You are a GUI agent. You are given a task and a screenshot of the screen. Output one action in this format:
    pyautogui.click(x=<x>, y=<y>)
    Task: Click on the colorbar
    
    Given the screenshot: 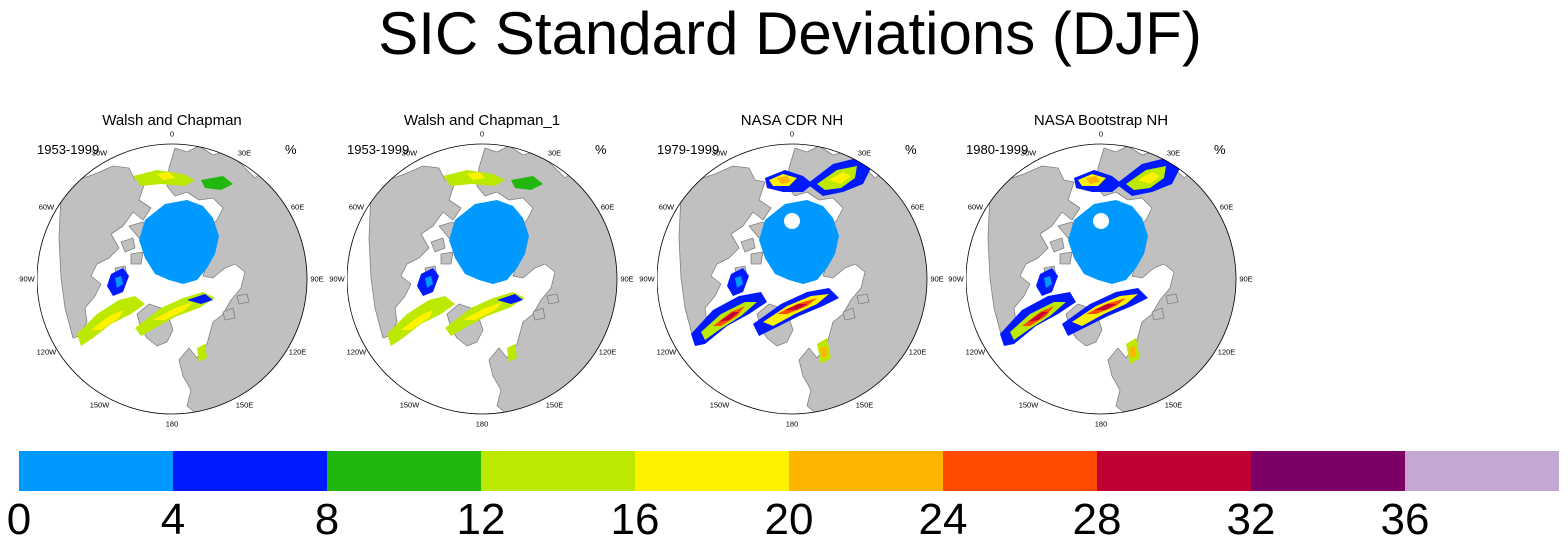 What is the action you would take?
    pyautogui.click(x=789, y=471)
    